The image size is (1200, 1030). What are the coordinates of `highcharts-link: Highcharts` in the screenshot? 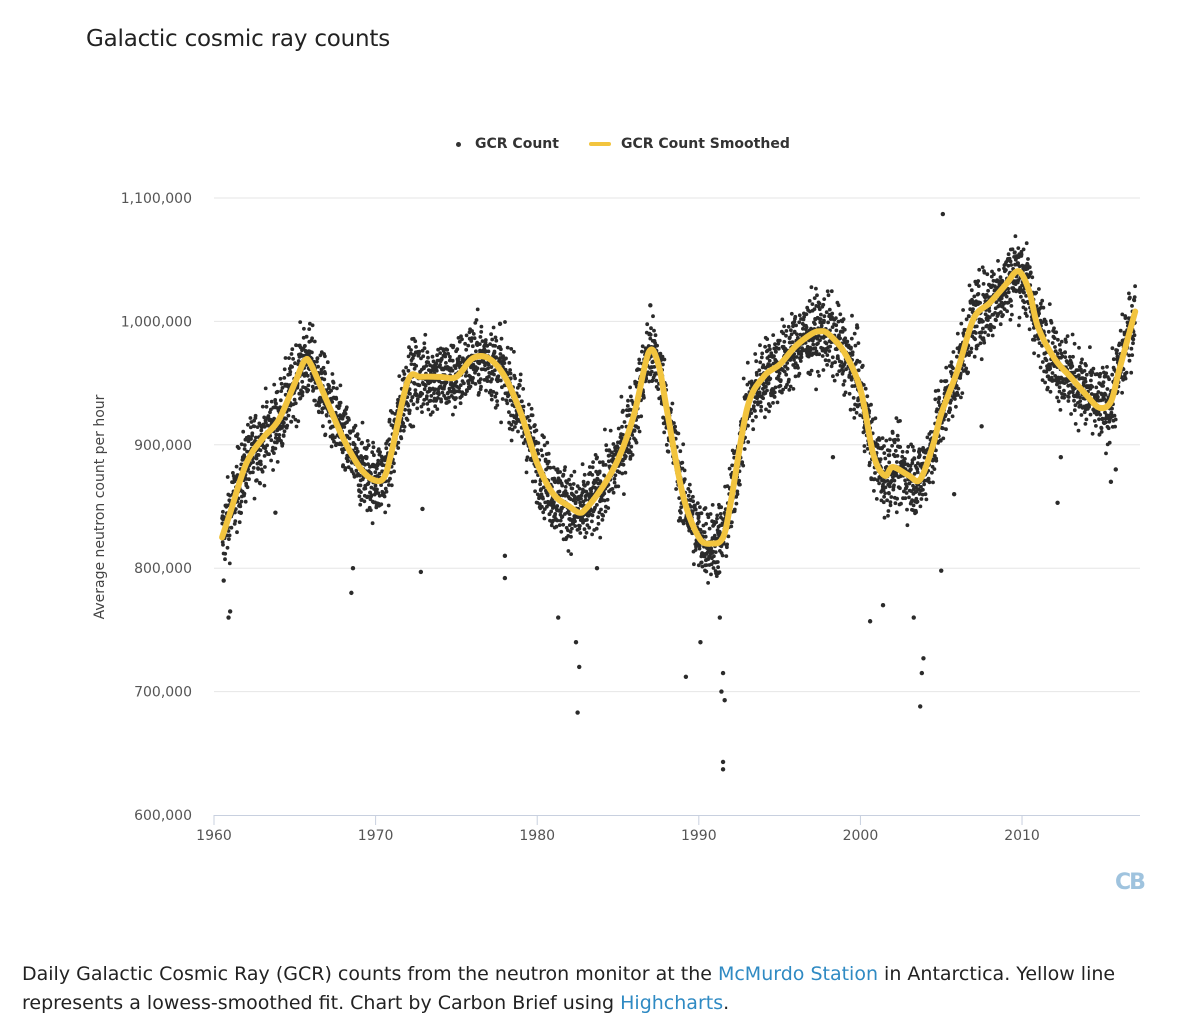 It's located at (672, 1003).